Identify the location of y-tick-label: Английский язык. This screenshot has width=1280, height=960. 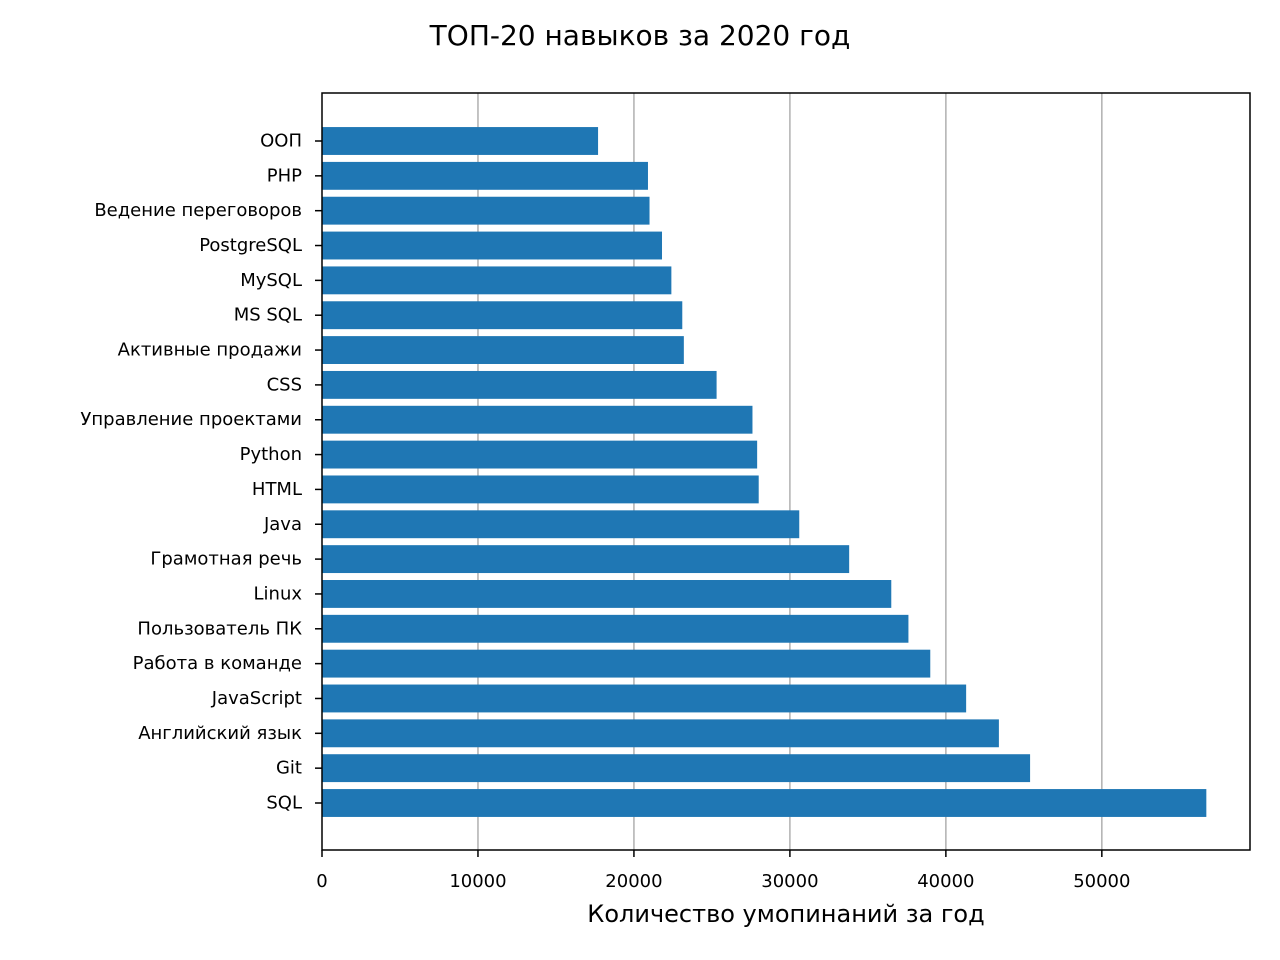
(220, 733).